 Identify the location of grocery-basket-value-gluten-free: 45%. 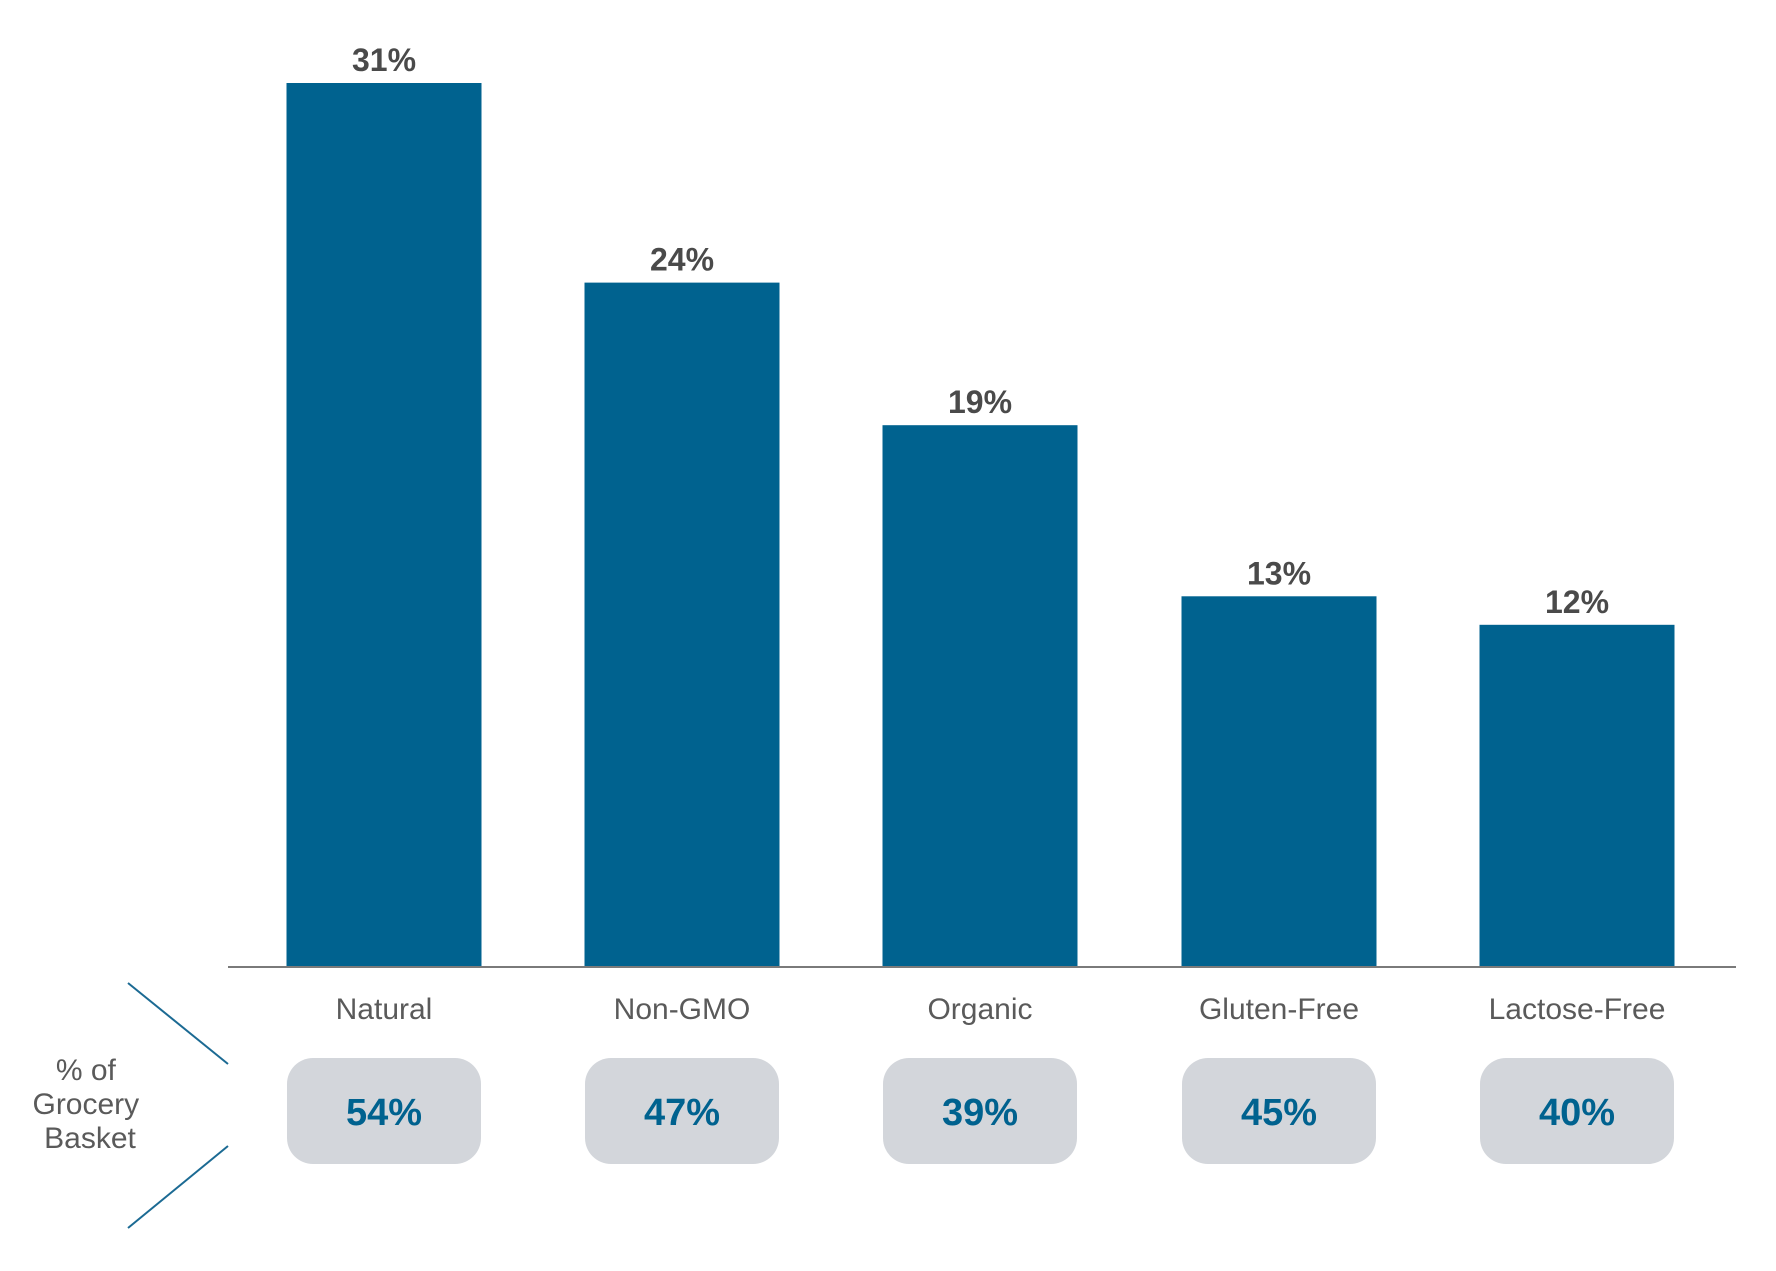
(1279, 1113).